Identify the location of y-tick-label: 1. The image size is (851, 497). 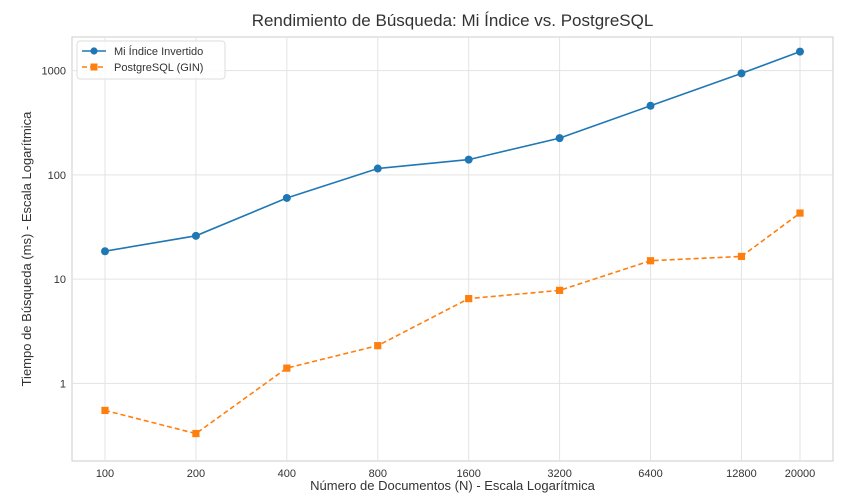
(63, 384).